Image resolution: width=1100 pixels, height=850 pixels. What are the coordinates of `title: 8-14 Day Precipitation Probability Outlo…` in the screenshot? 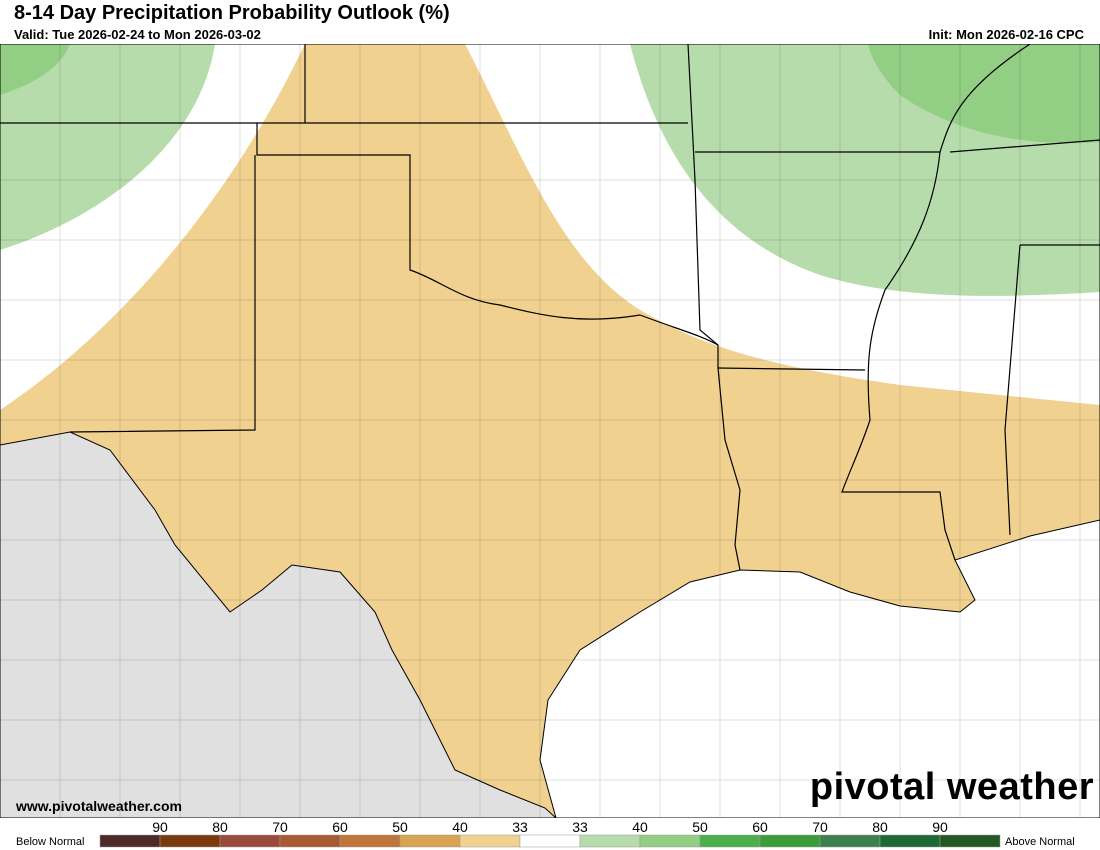 It's located at (232, 13).